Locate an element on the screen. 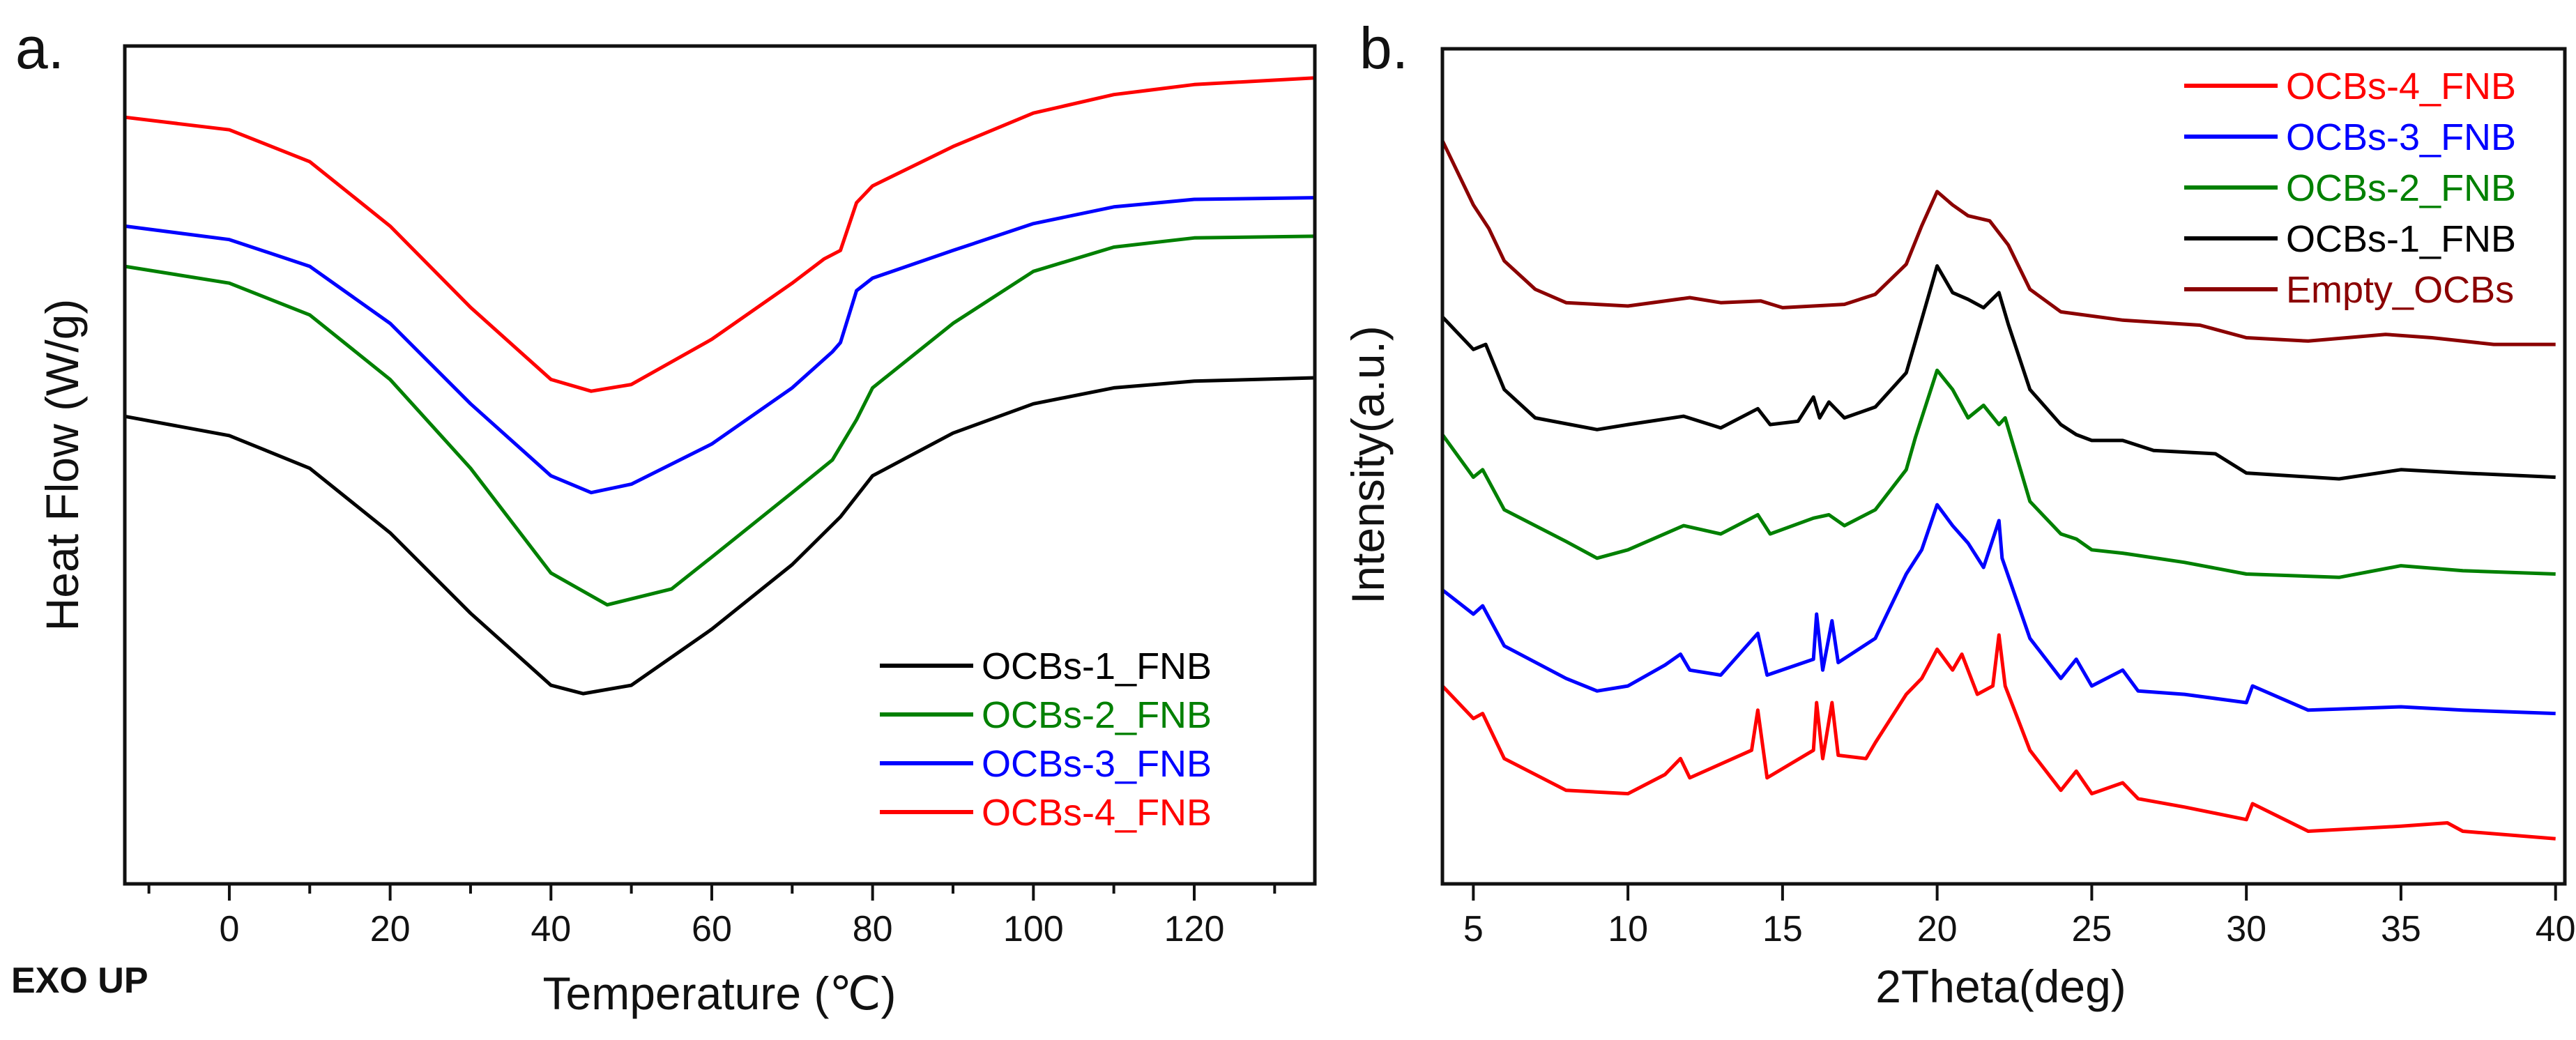 Image resolution: width=2576 pixels, height=1040 pixels. panel-b-x-axis-title: 2Theta(deg) is located at coordinates (2001, 986).